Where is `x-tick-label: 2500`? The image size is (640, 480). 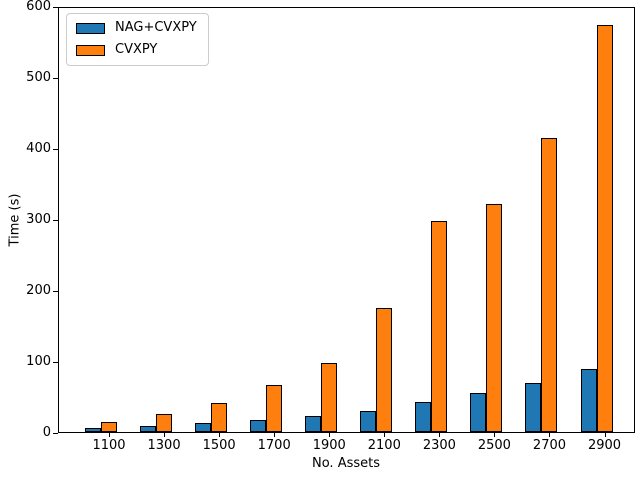 x-tick-label: 2500 is located at coordinates (494, 445).